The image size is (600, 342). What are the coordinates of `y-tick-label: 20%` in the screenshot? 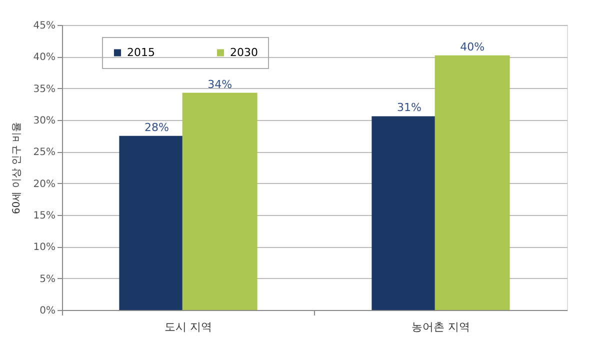 It's located at (44, 184).